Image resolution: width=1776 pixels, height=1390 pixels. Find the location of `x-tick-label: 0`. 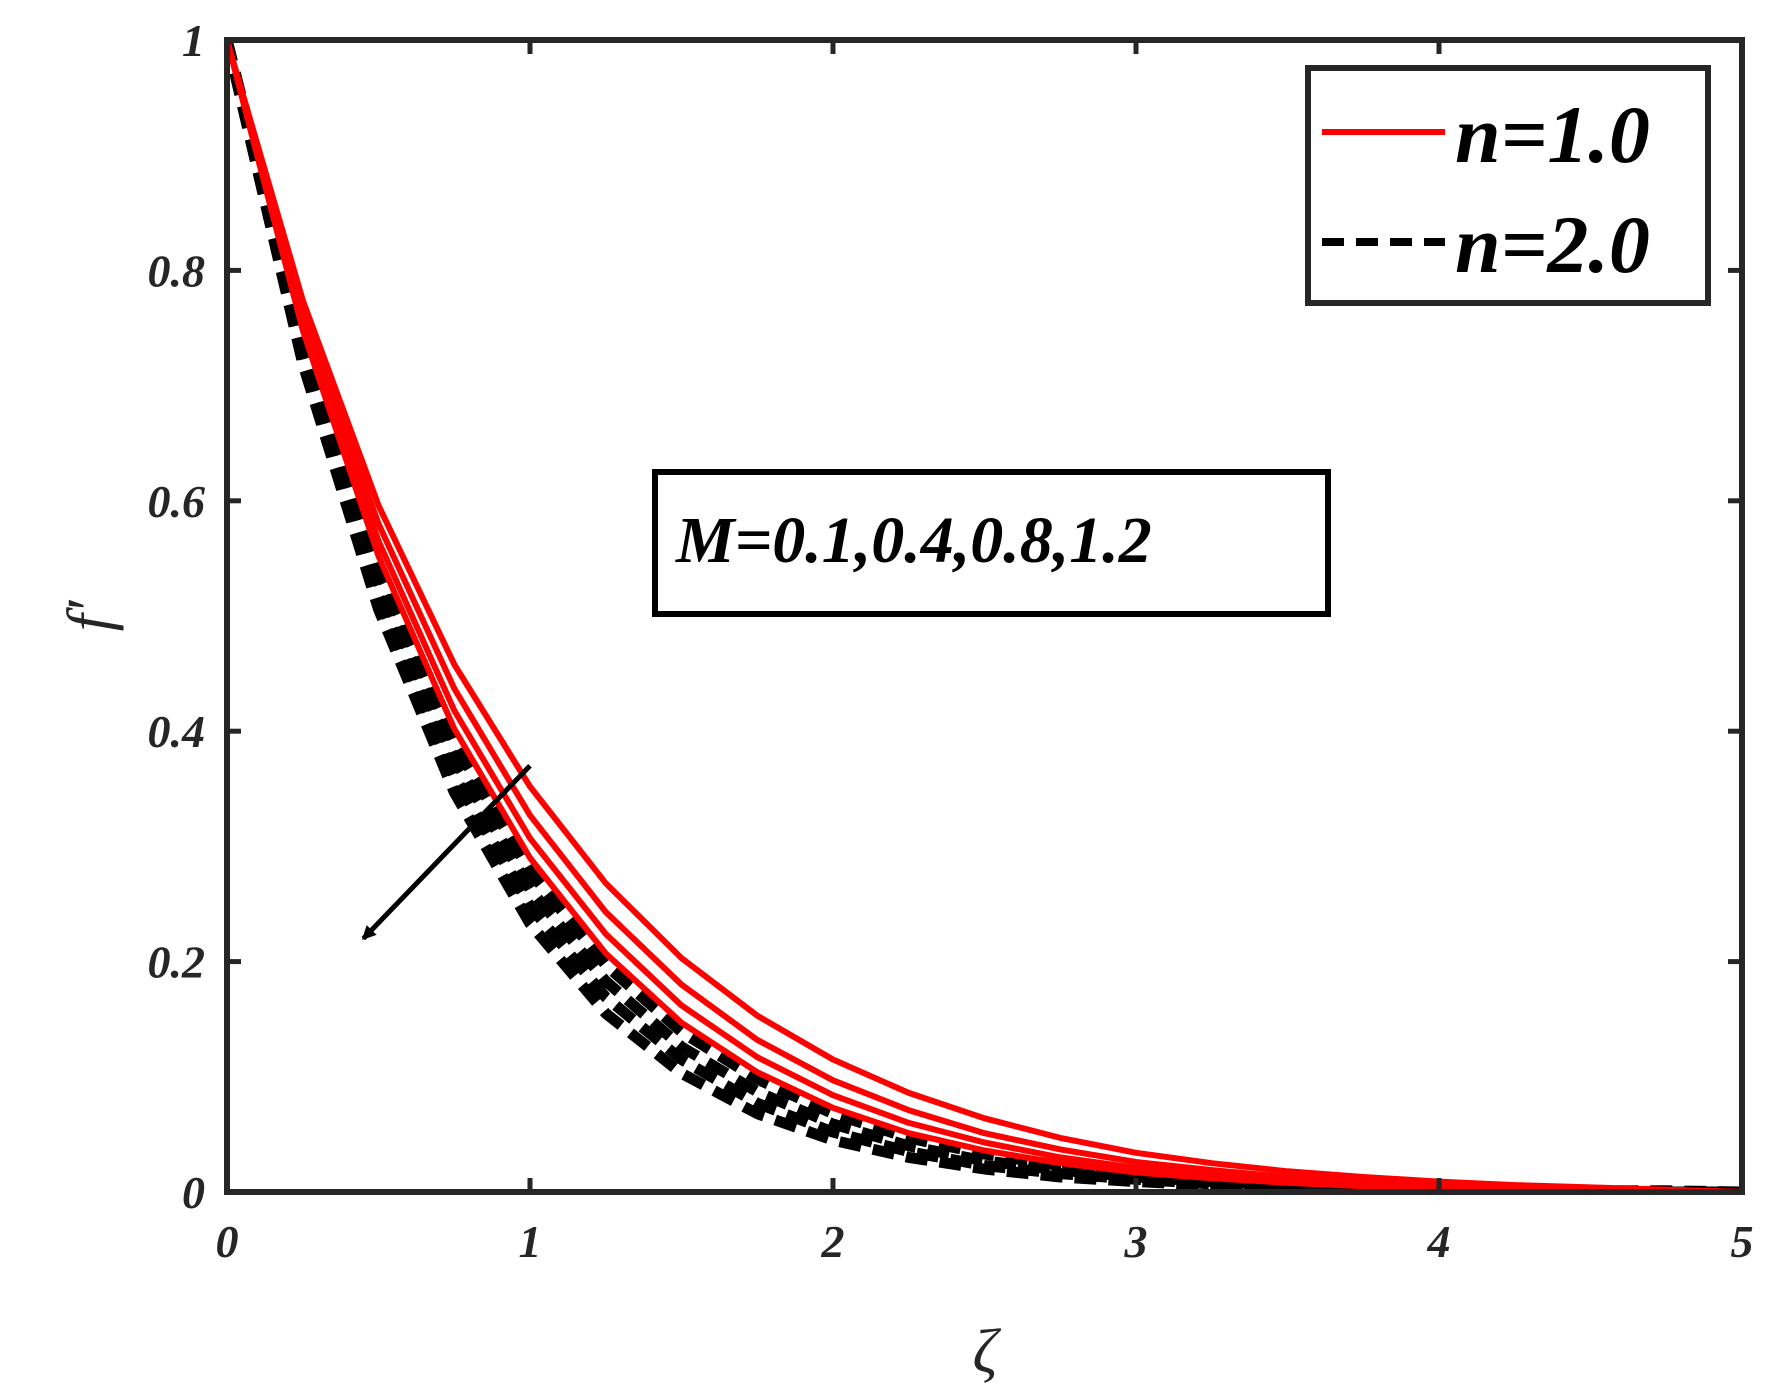

x-tick-label: 0 is located at coordinates (227, 1241).